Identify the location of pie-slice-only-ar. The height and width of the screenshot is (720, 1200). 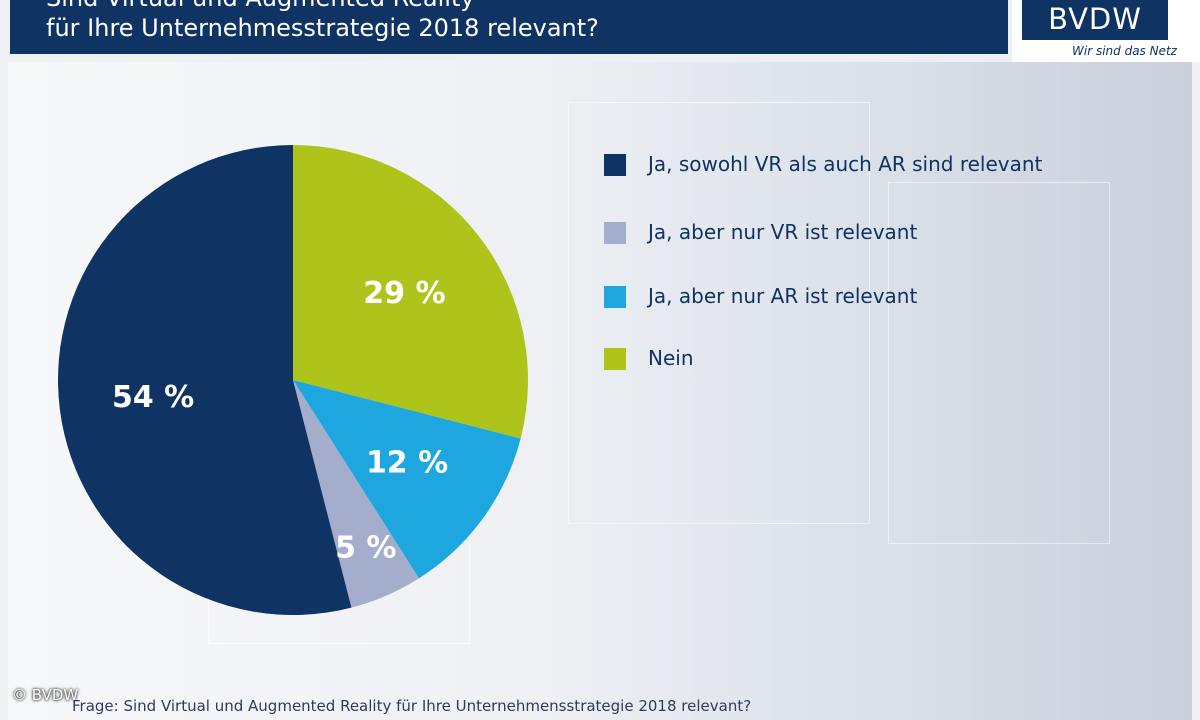
(407, 479).